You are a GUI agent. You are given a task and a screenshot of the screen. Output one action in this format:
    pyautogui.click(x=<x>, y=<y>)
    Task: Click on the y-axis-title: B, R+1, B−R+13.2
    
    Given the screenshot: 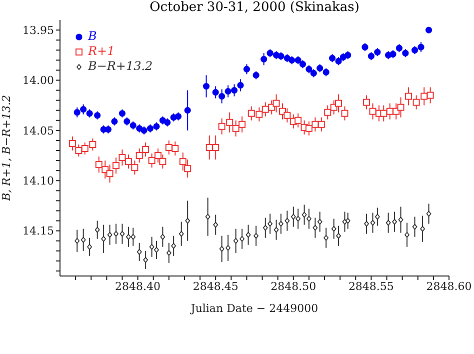 What is the action you would take?
    pyautogui.click(x=6, y=148)
    